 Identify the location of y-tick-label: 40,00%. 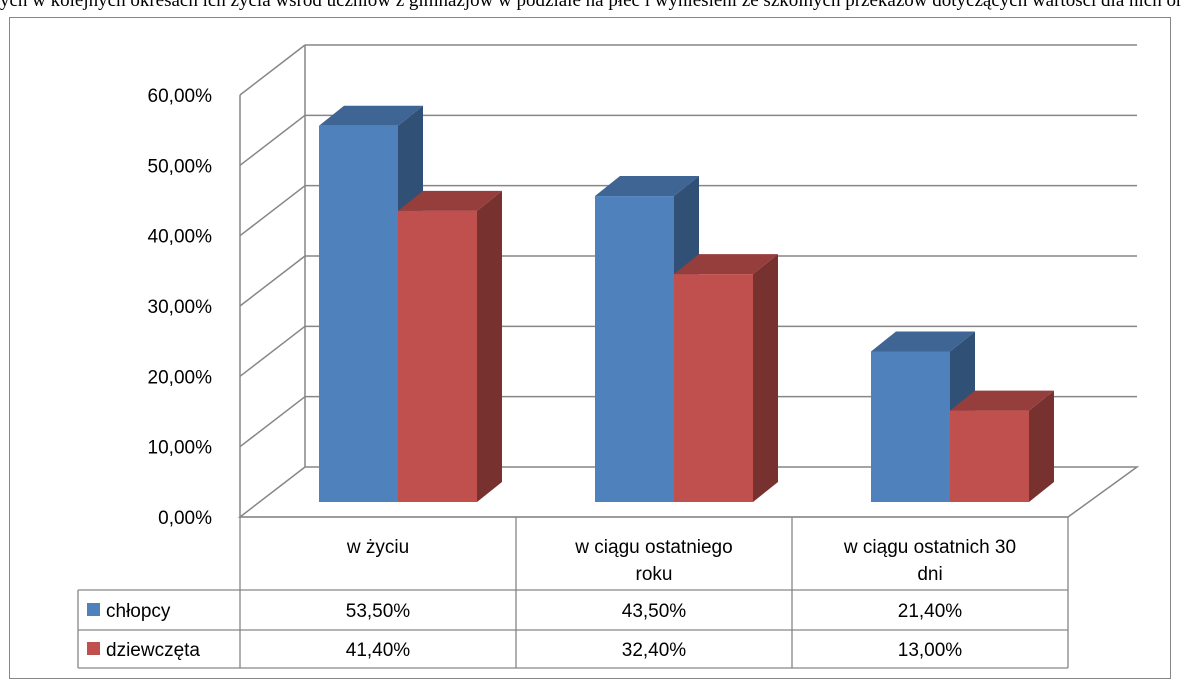
(180, 237).